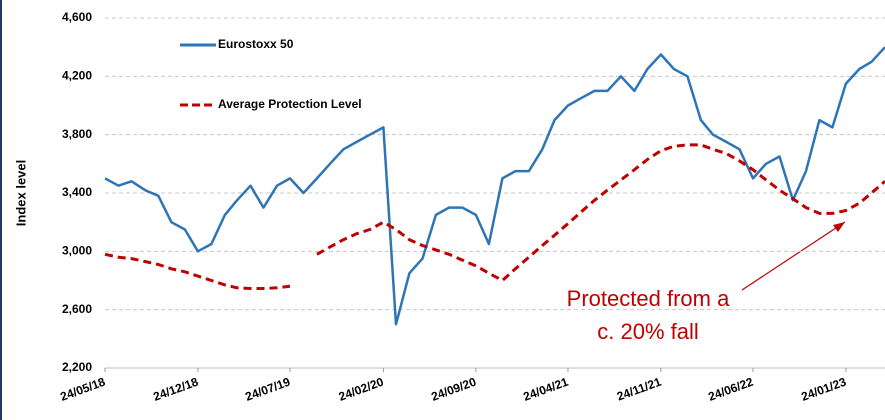  What do you see at coordinates (648, 331) in the screenshot?
I see `annotation-text: c. 20% fall` at bounding box center [648, 331].